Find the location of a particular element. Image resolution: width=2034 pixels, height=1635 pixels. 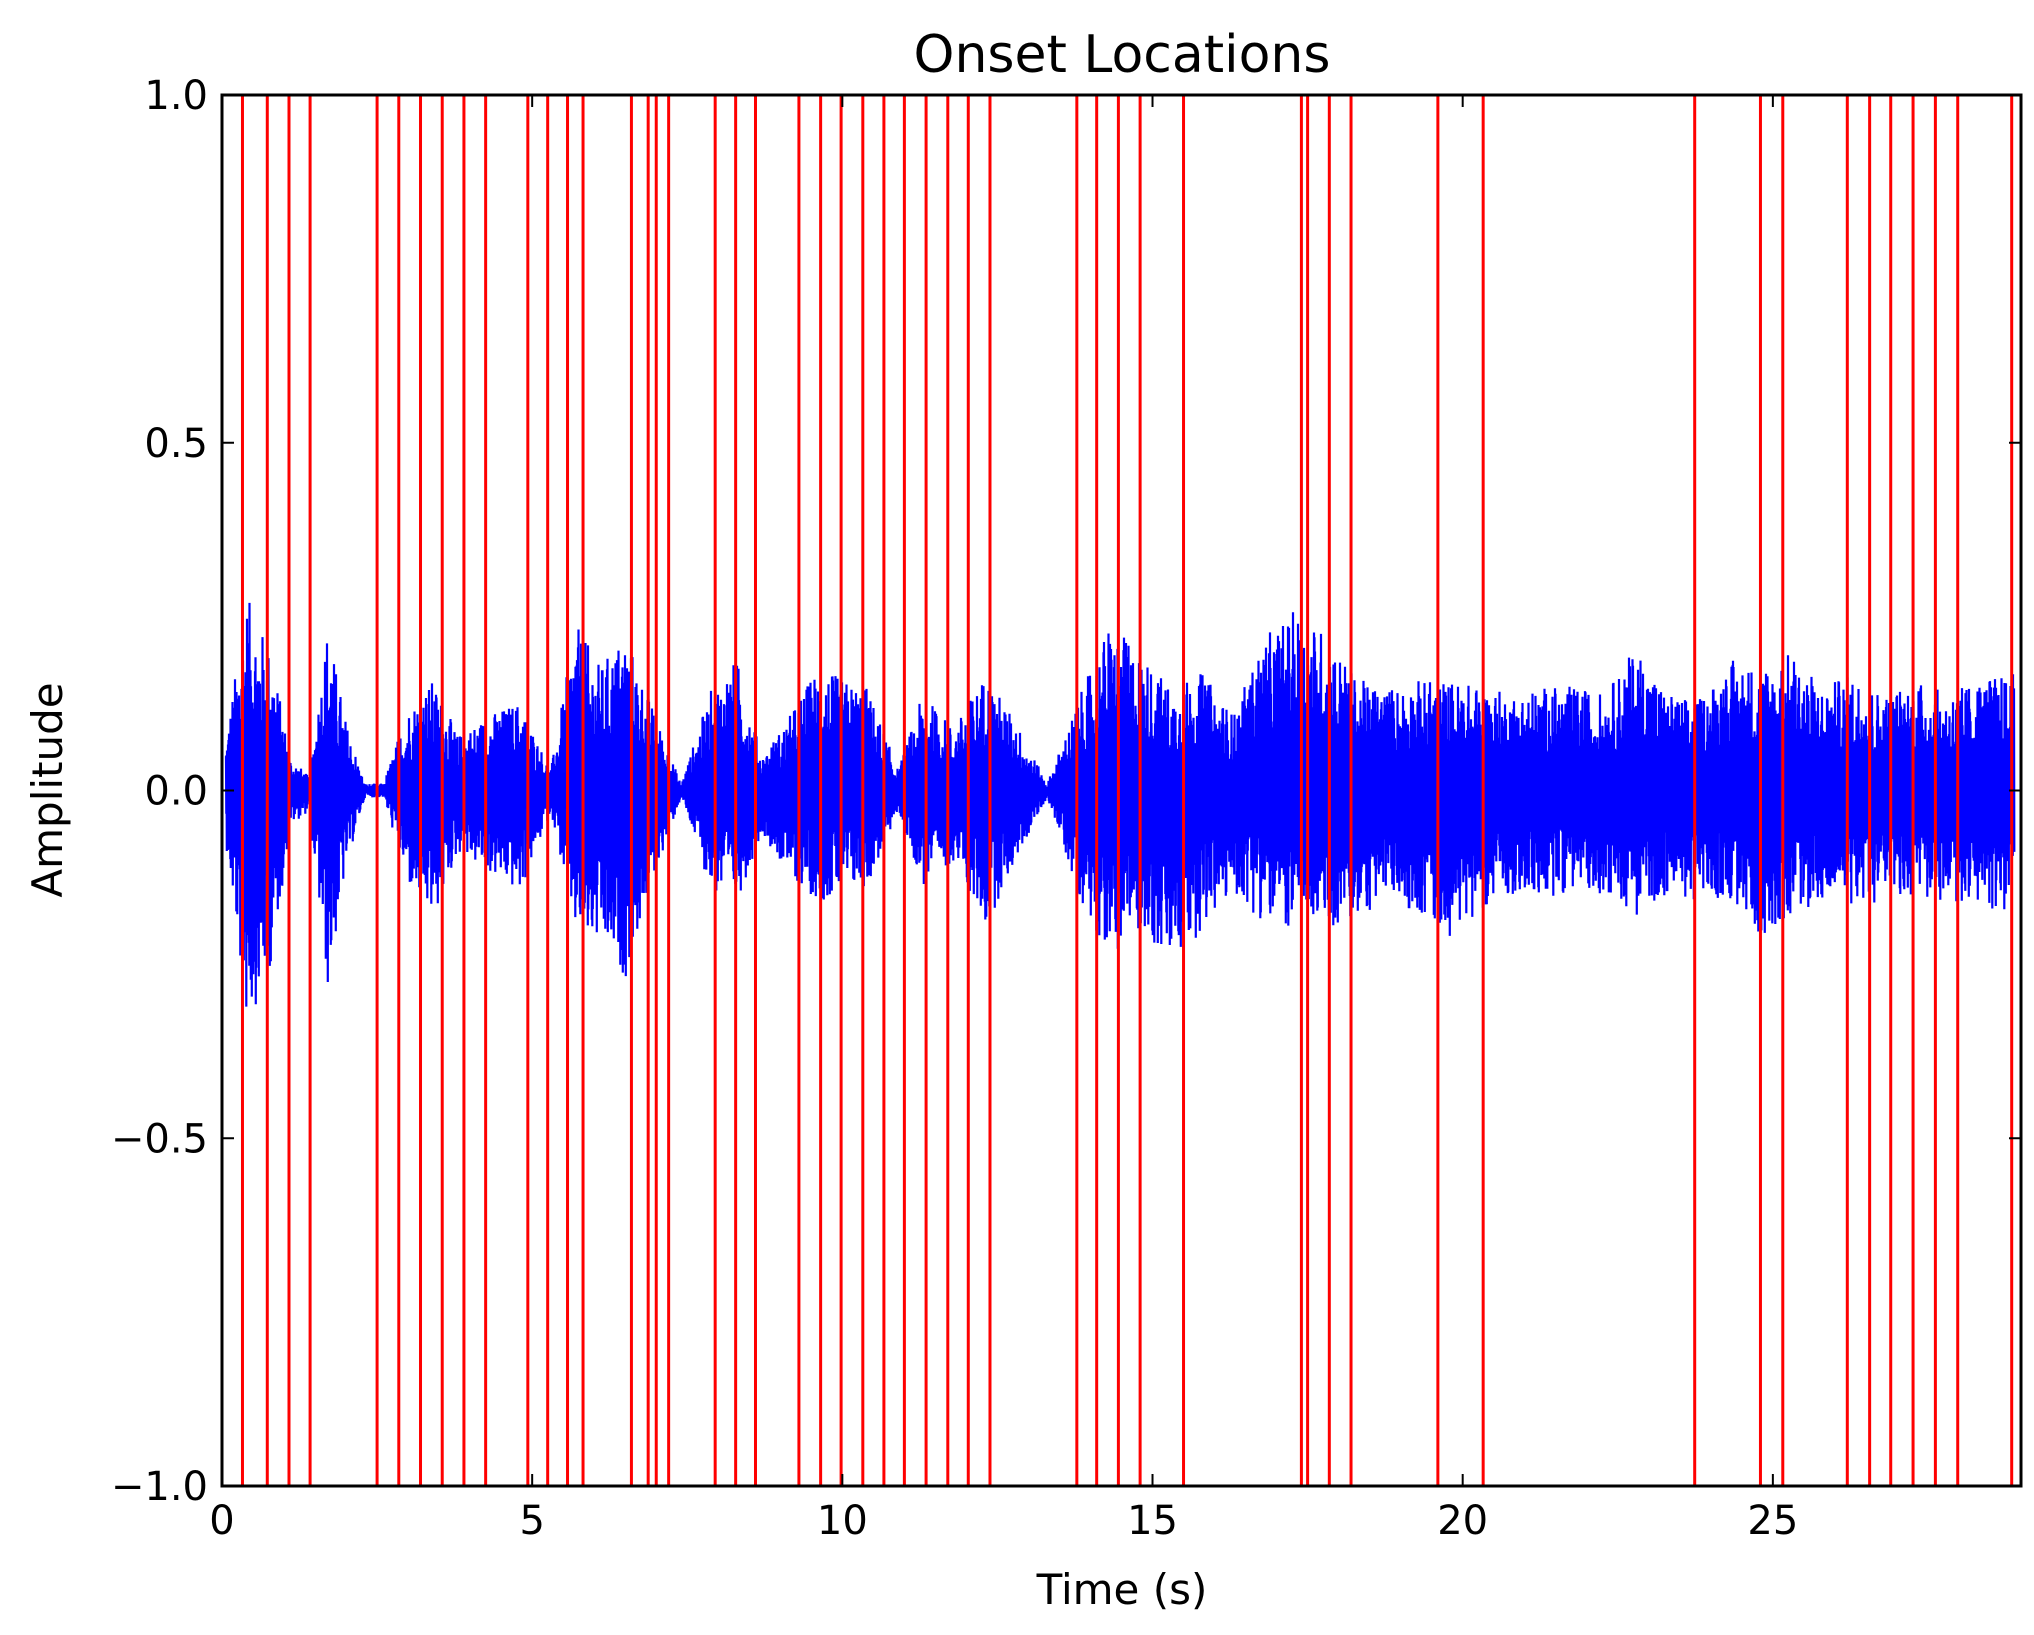

x-tick-label: 10 is located at coordinates (842, 1521).